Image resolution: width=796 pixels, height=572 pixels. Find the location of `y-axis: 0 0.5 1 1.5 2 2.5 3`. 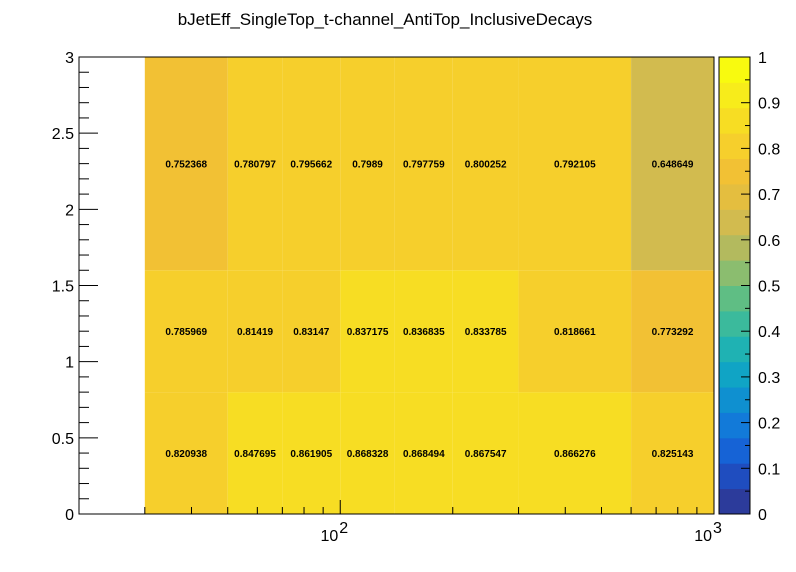

y-axis: 0 0.5 1 1.5 2 2.5 3 is located at coordinates (75, 287).